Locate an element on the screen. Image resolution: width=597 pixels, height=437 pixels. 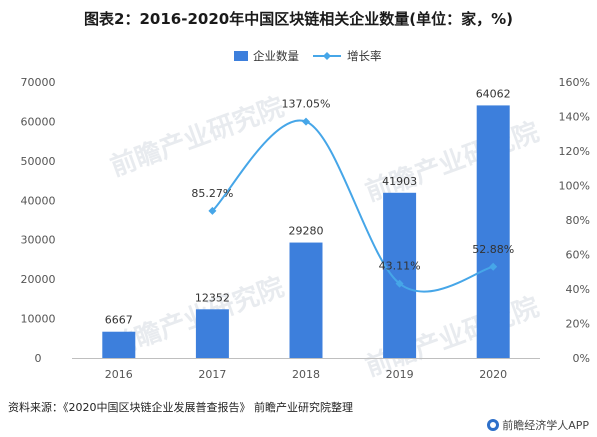
y-left-tick-label: 60000 is located at coordinates (38, 121).